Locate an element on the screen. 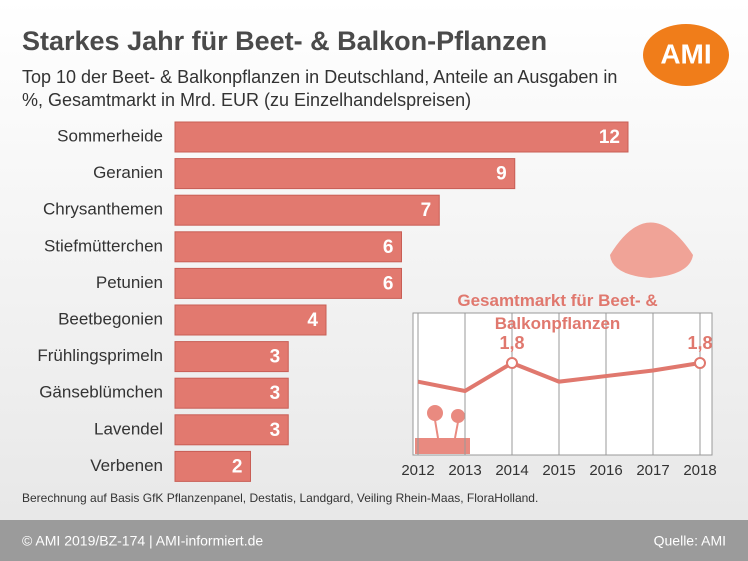  category-label: Frühlingsprimeln is located at coordinates (100, 355).